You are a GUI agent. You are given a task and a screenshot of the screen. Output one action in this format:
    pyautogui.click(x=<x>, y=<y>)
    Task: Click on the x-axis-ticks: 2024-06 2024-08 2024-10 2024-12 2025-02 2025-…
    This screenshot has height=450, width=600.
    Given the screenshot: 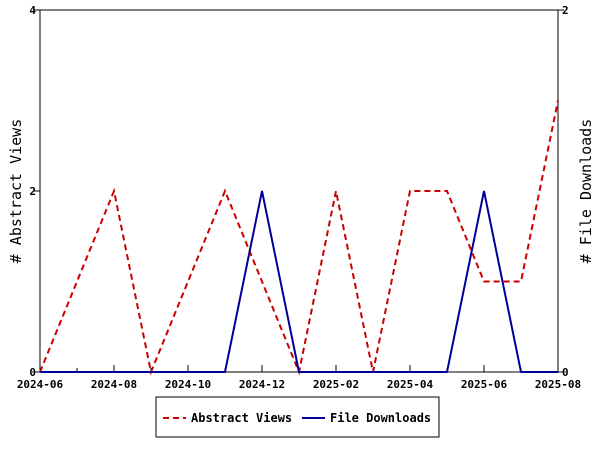 What is the action you would take?
    pyautogui.click(x=299, y=378)
    